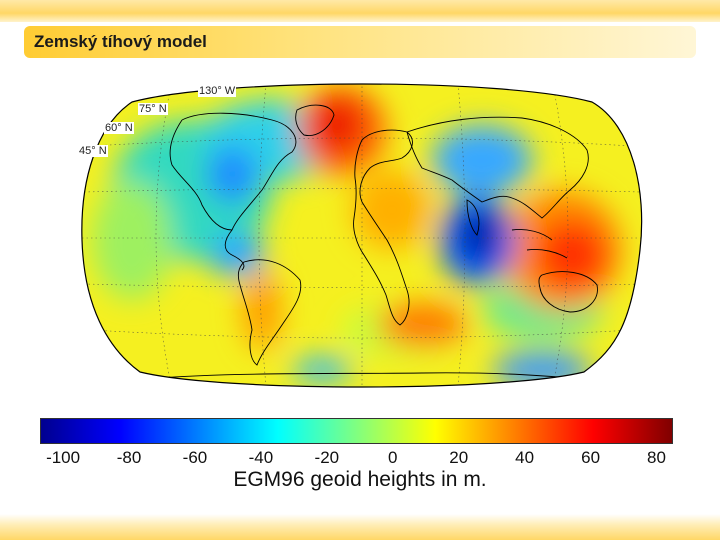 The image size is (720, 540). Describe the element at coordinates (459, 457) in the screenshot. I see `colorbar-tick-label: 20` at that location.